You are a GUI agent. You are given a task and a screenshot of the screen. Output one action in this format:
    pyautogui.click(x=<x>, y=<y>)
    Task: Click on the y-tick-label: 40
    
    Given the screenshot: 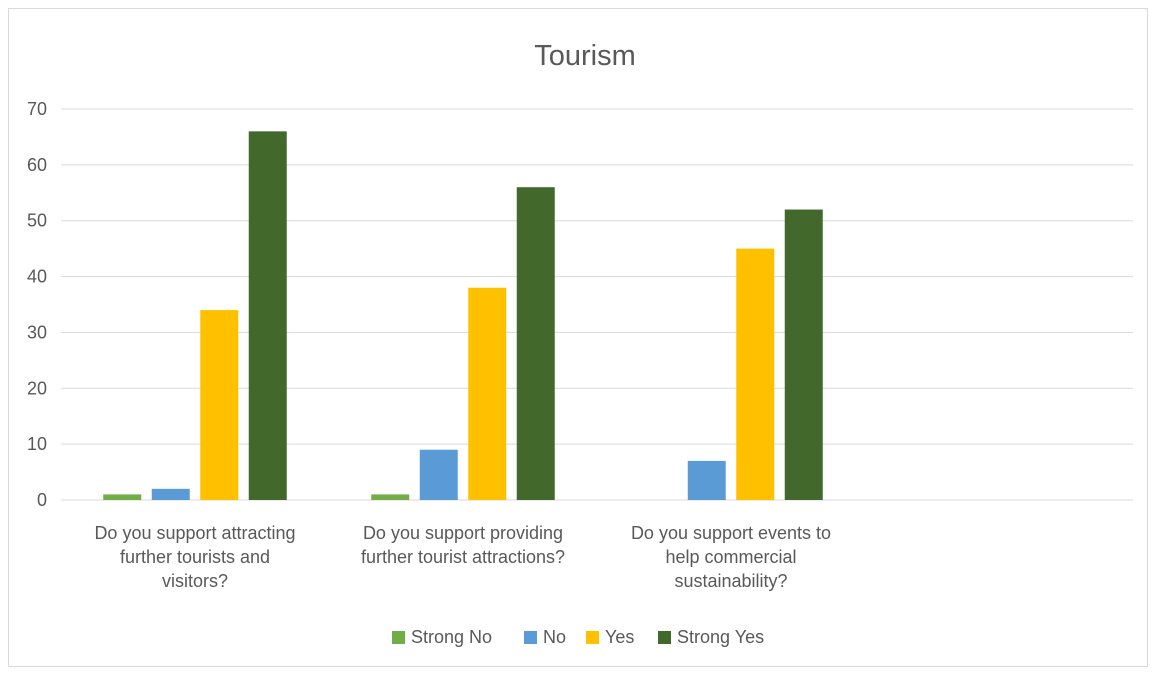 What is the action you would take?
    pyautogui.click(x=37, y=277)
    